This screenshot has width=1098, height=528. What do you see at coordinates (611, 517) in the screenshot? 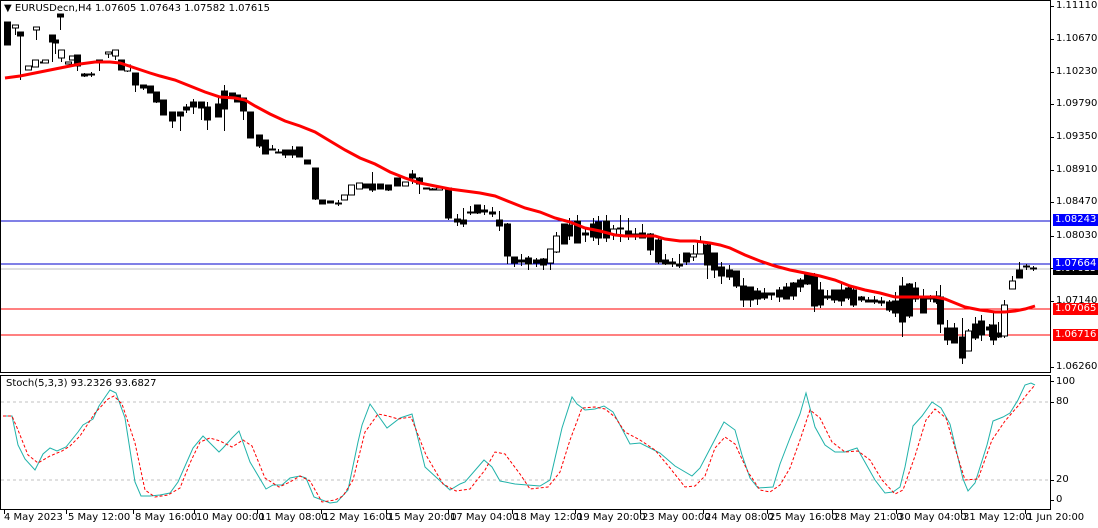
I see `time-label: 19 May 20:00` at bounding box center [611, 517].